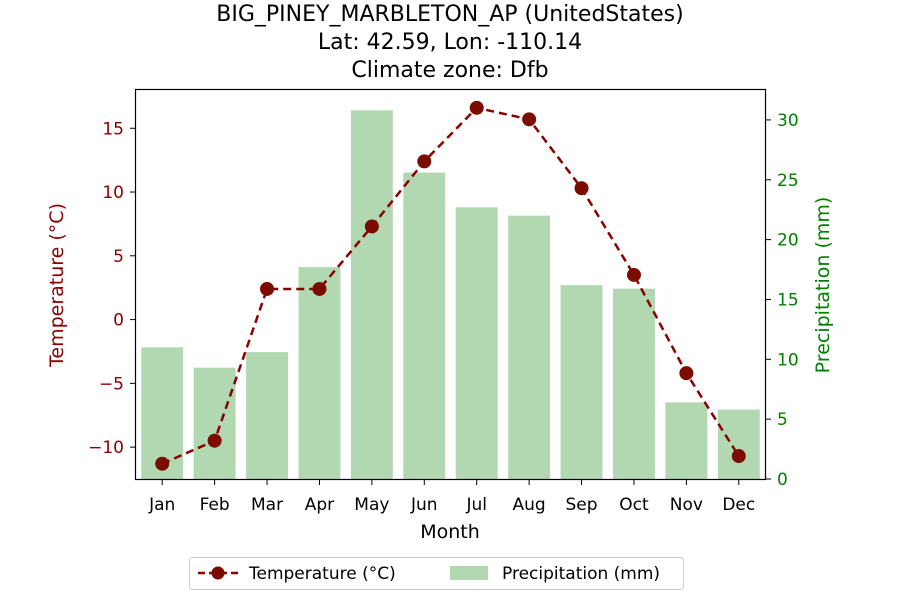 Image resolution: width=900 pixels, height=600 pixels. I want to click on right-tick-label: 15, so click(788, 300).